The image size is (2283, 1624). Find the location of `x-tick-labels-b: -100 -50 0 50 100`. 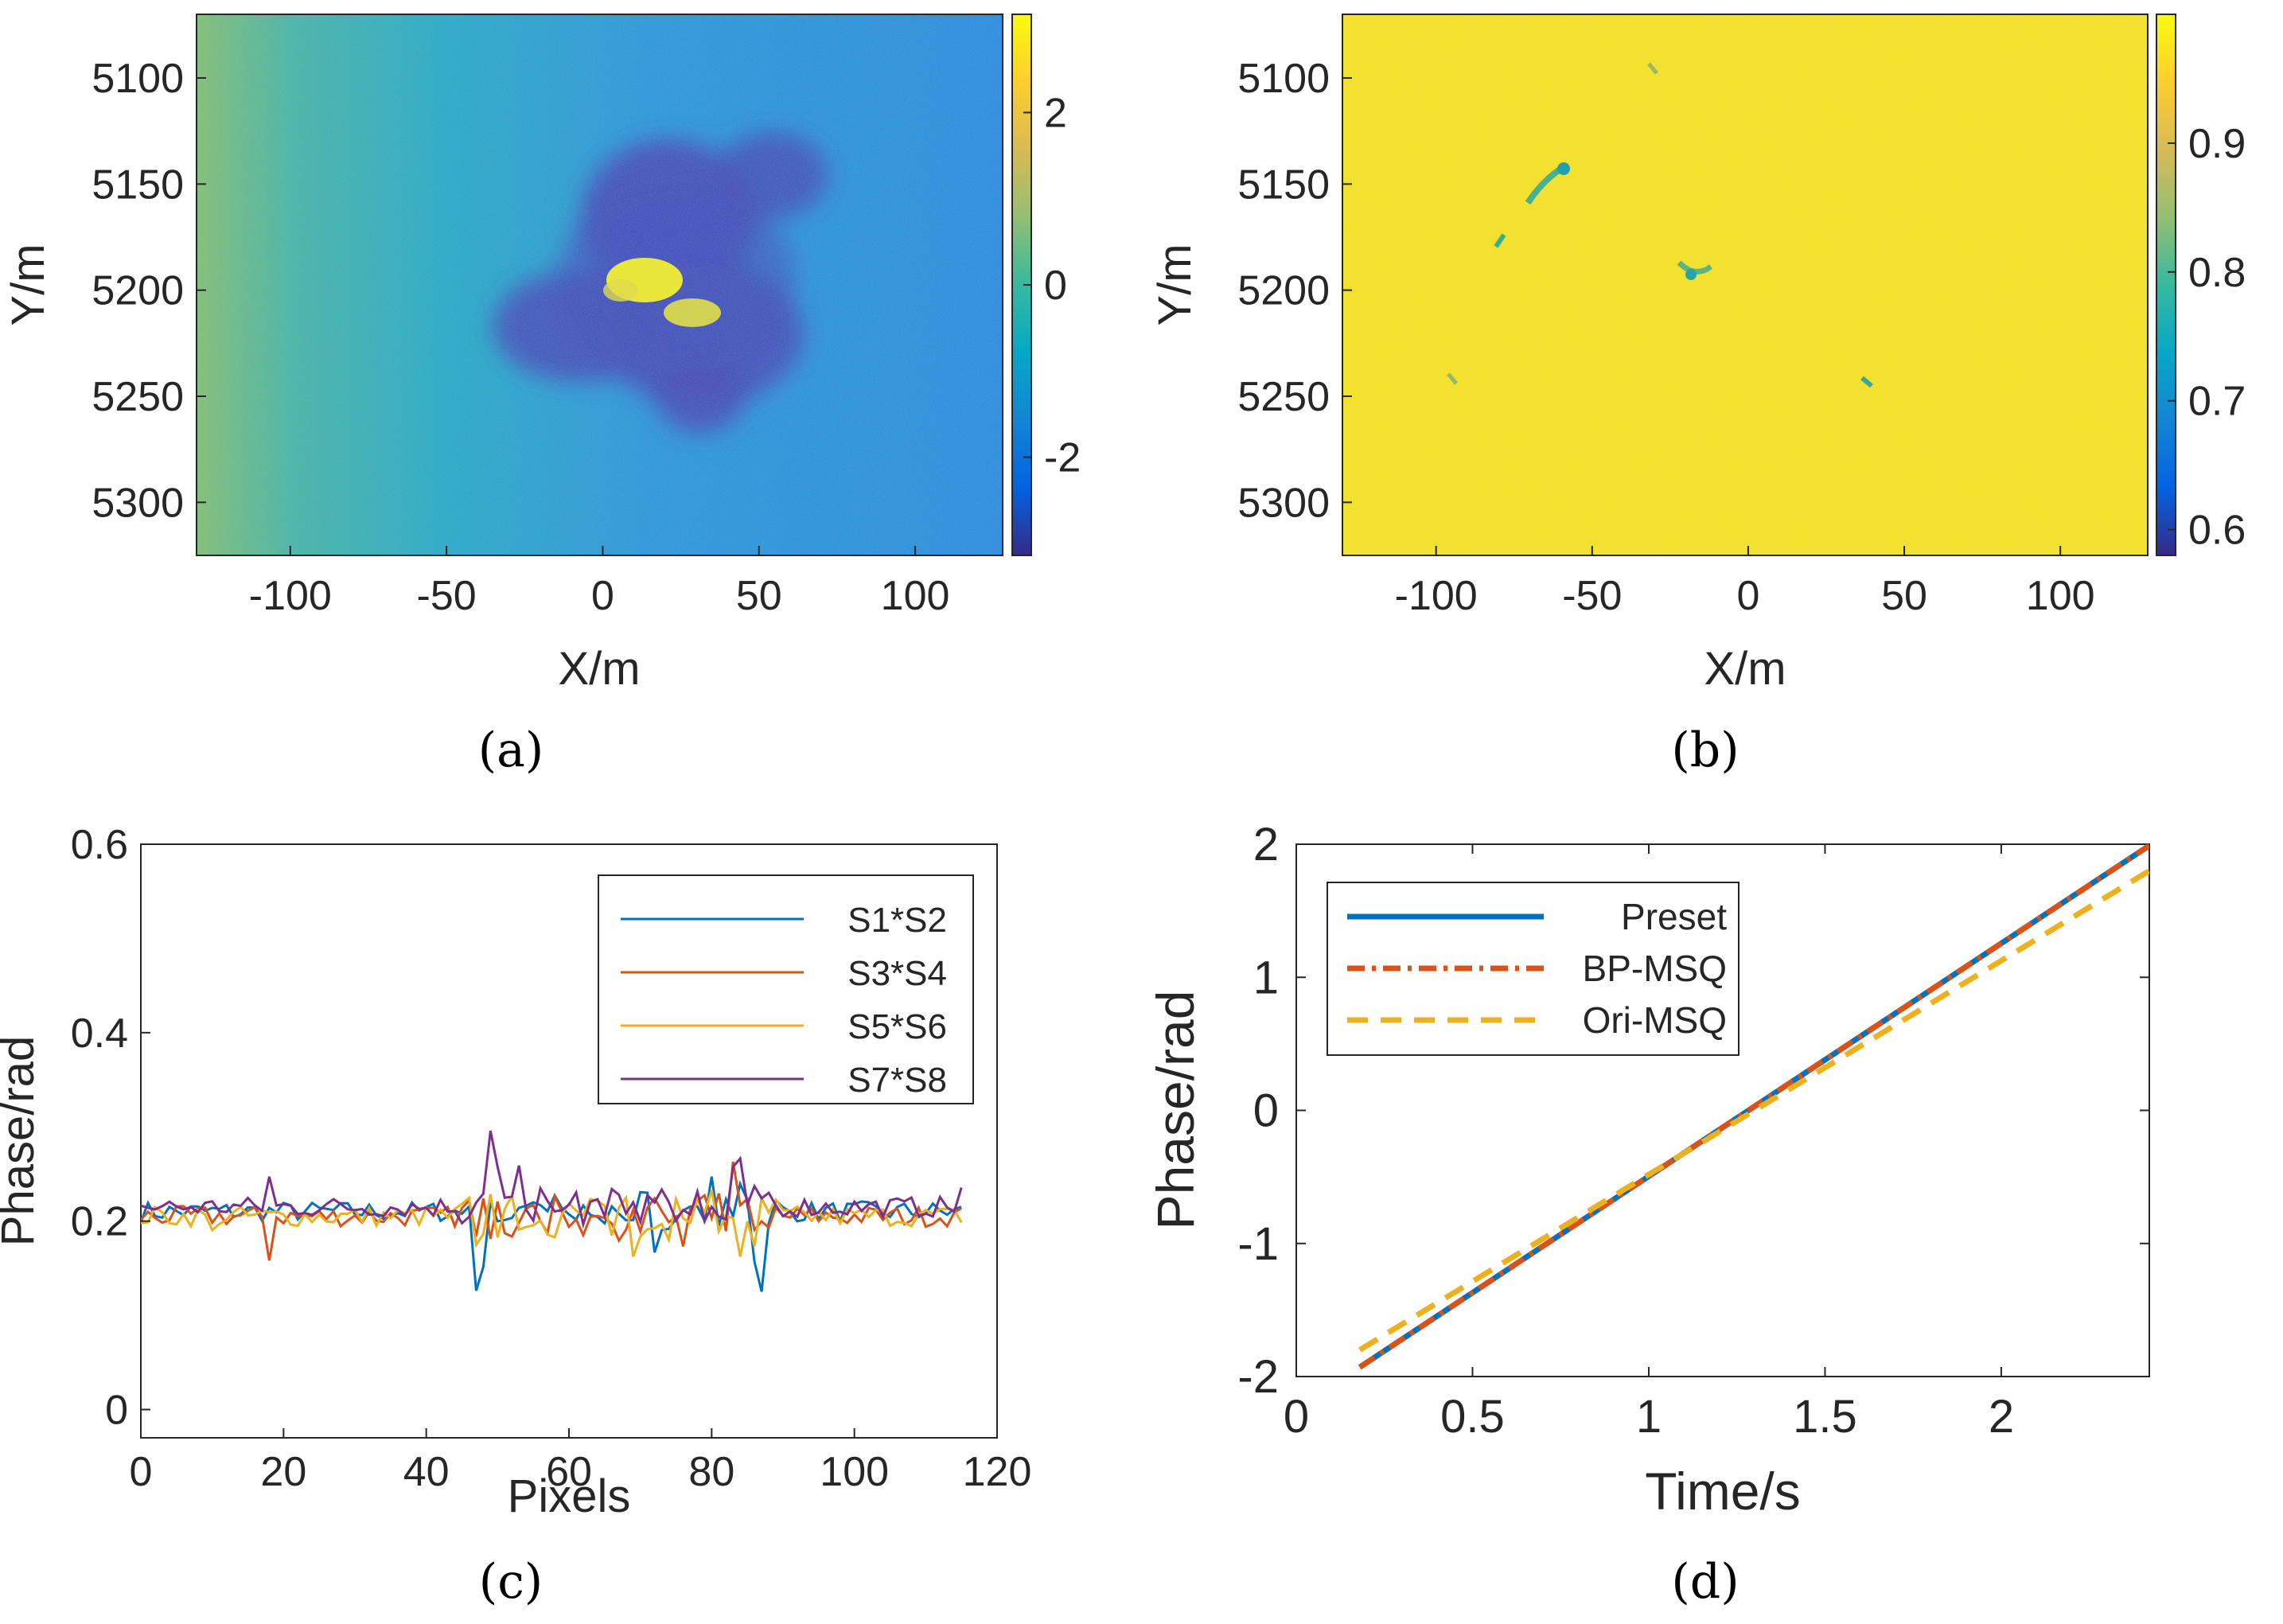

x-tick-labels-b: -100 -50 0 50 100 is located at coordinates (1745, 582).